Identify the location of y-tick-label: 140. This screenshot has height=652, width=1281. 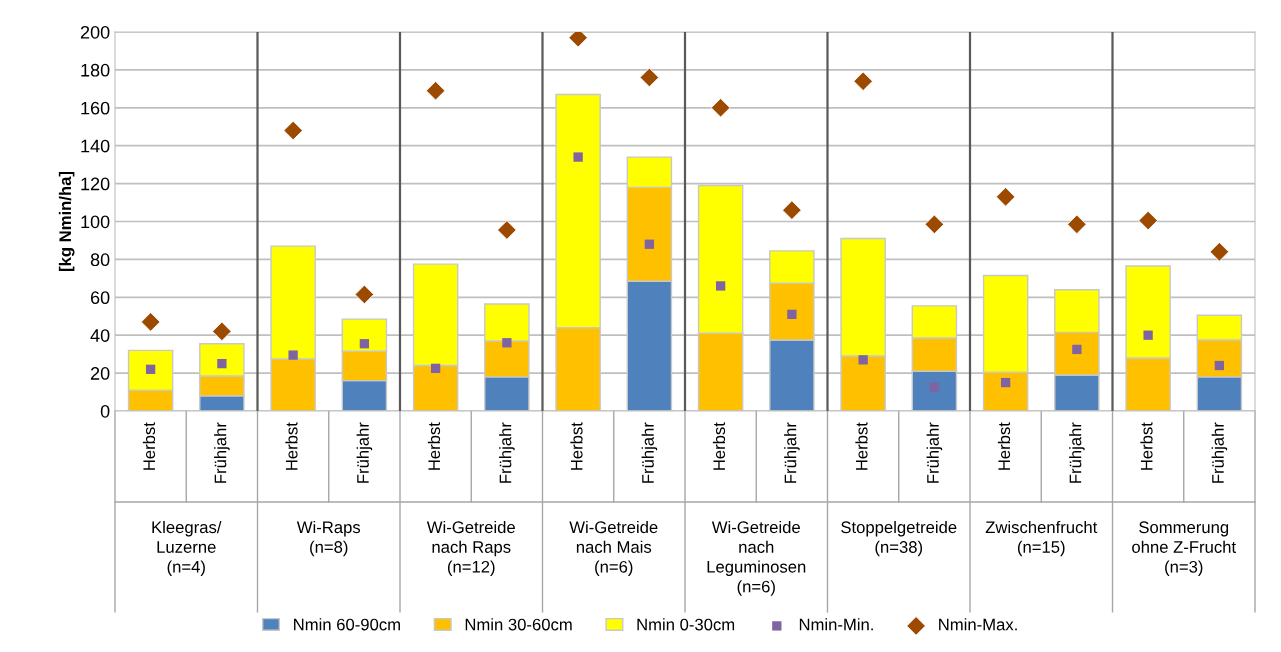
(95, 146).